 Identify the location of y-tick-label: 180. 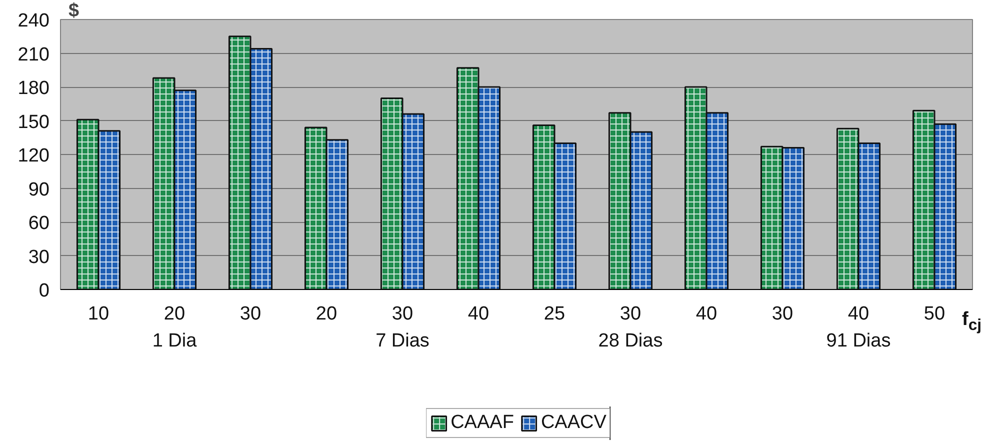
(34, 88).